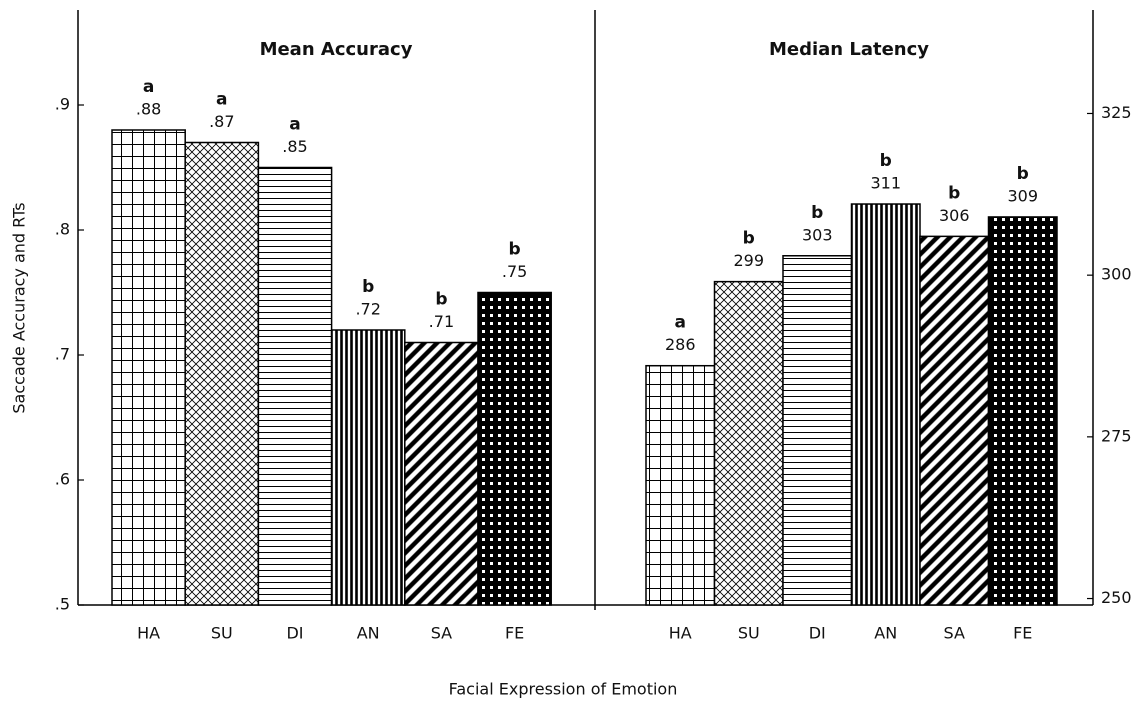 Image resolution: width=1135 pixels, height=705 pixels. What do you see at coordinates (817, 234) in the screenshot?
I see `value-label: 303` at bounding box center [817, 234].